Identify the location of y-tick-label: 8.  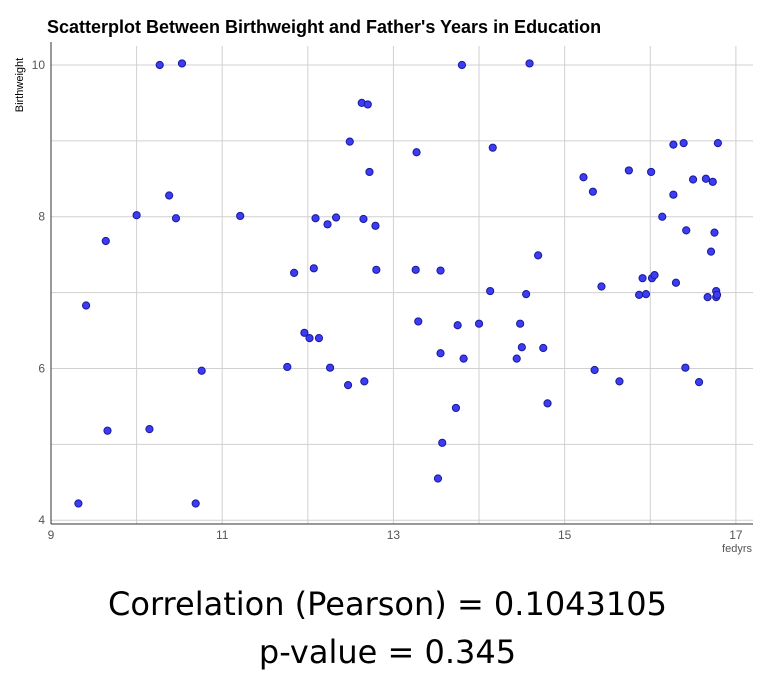
(41, 217).